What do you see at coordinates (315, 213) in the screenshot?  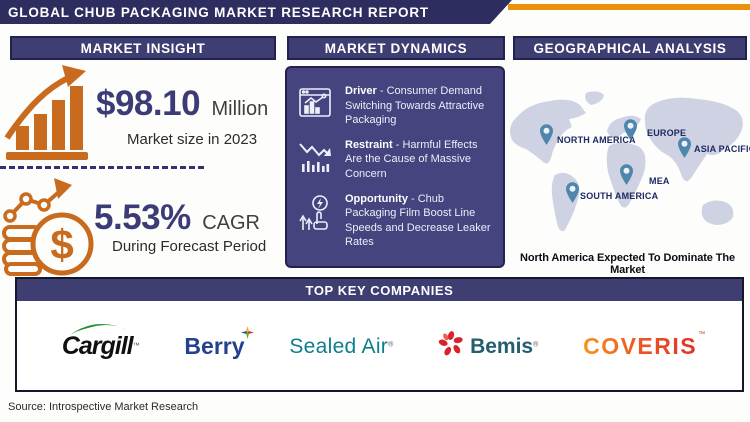 I see `opportunity-hand-icon` at bounding box center [315, 213].